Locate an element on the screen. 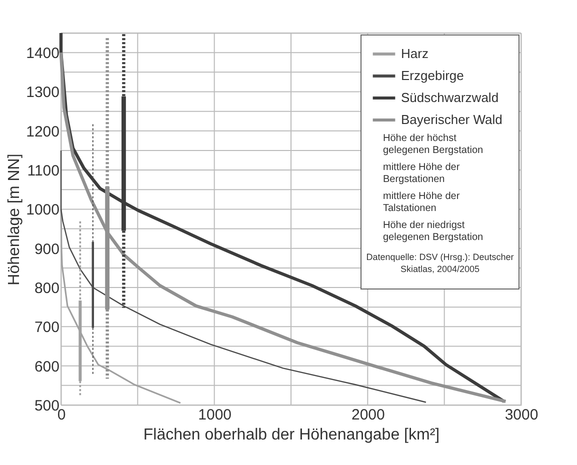 The image size is (577, 465). y-tick-label: 1400 is located at coordinates (43, 53).